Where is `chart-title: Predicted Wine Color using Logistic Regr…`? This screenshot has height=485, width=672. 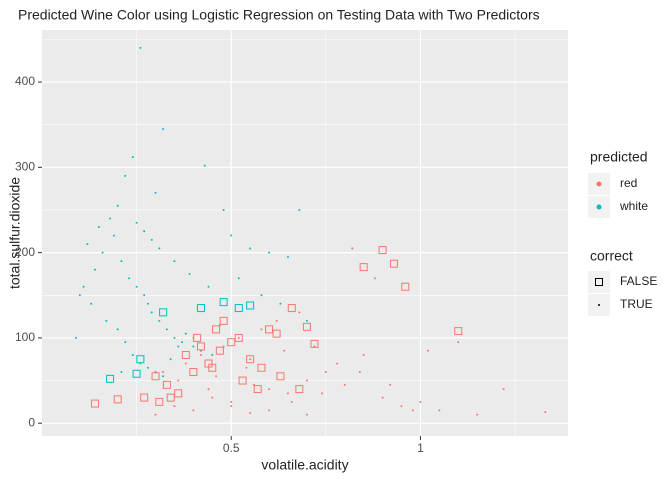 chart-title: Predicted Wine Color using Logistic Regr… is located at coordinates (279, 15).